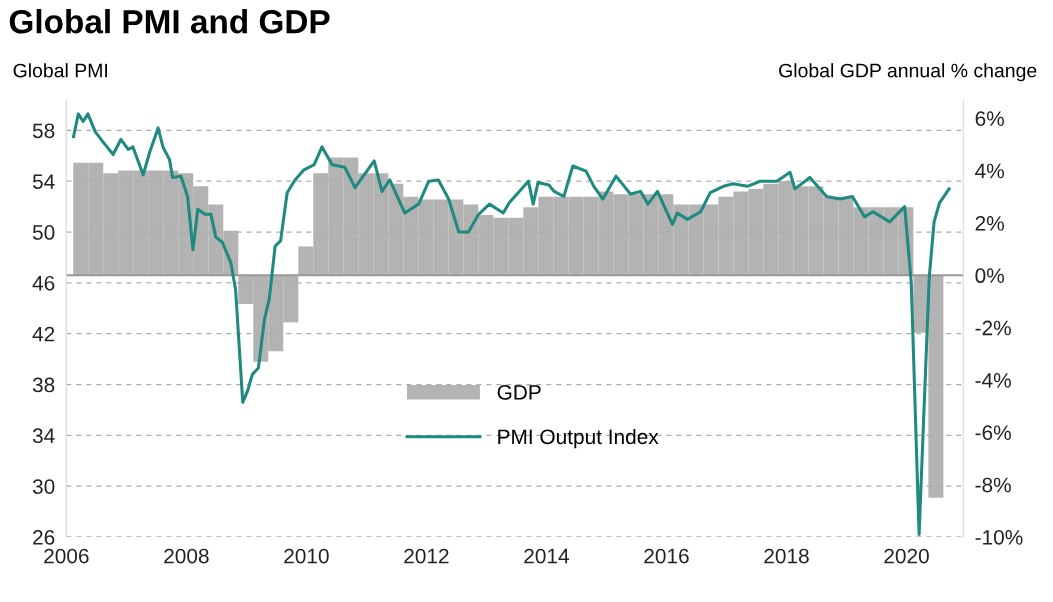  I want to click on x-tick-label: 2020, so click(906, 556).